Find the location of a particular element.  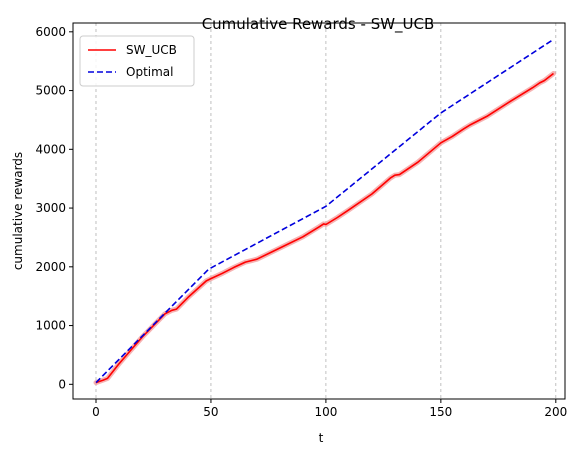

x-tick-label-150: 150 is located at coordinates (440, 412).